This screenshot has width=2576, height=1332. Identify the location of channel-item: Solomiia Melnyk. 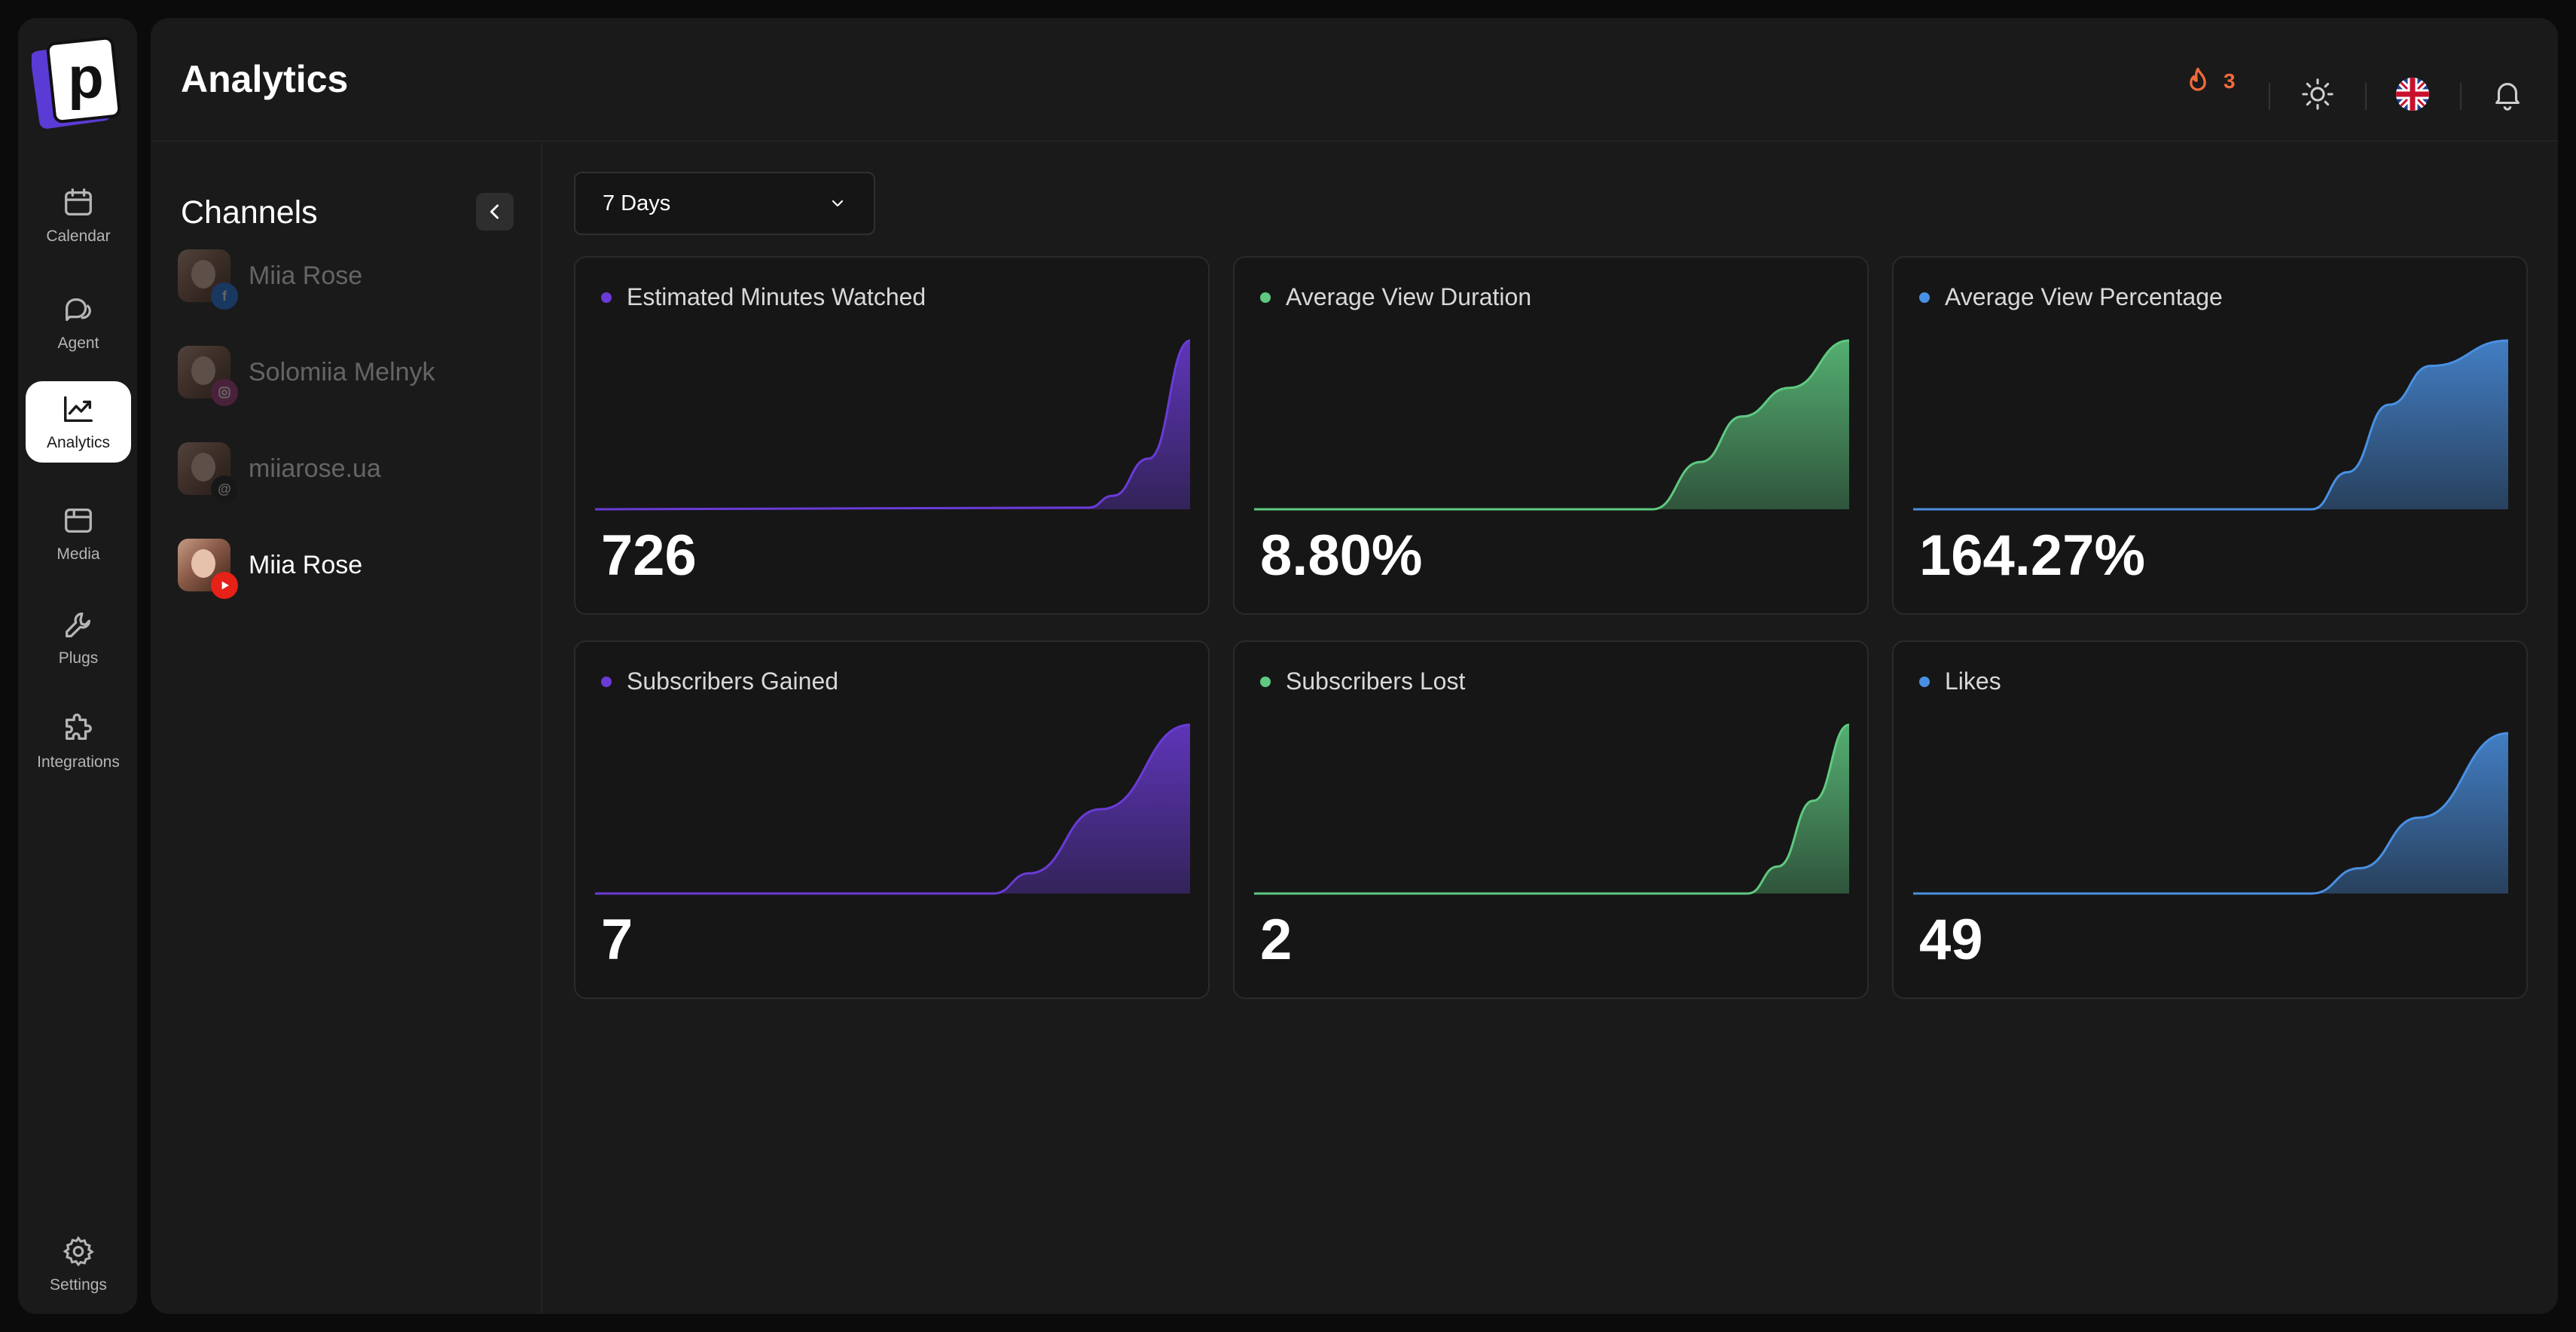
(344, 375).